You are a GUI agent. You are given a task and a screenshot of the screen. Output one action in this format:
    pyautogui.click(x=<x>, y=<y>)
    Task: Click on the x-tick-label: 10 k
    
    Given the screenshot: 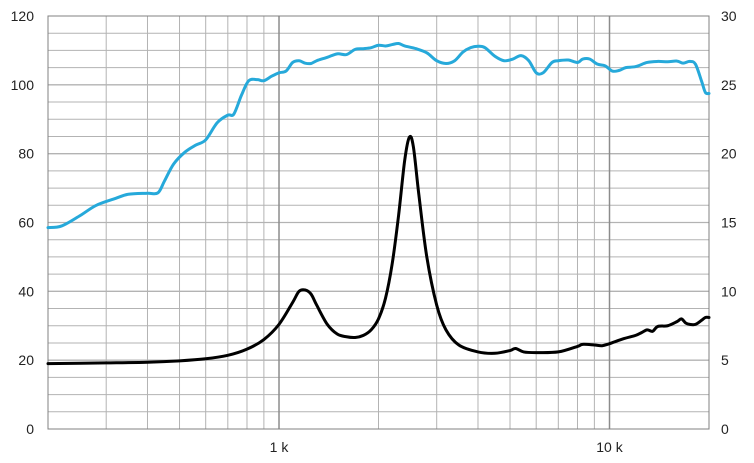 What is the action you would take?
    pyautogui.click(x=609, y=447)
    